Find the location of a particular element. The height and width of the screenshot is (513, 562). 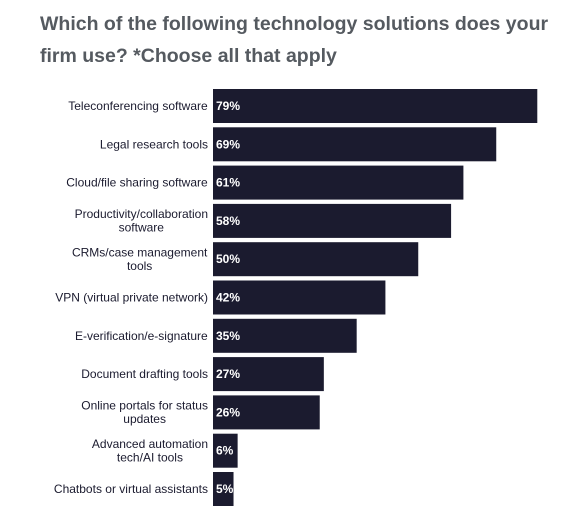

category-label: CRMs/case management tools is located at coordinates (140, 259).